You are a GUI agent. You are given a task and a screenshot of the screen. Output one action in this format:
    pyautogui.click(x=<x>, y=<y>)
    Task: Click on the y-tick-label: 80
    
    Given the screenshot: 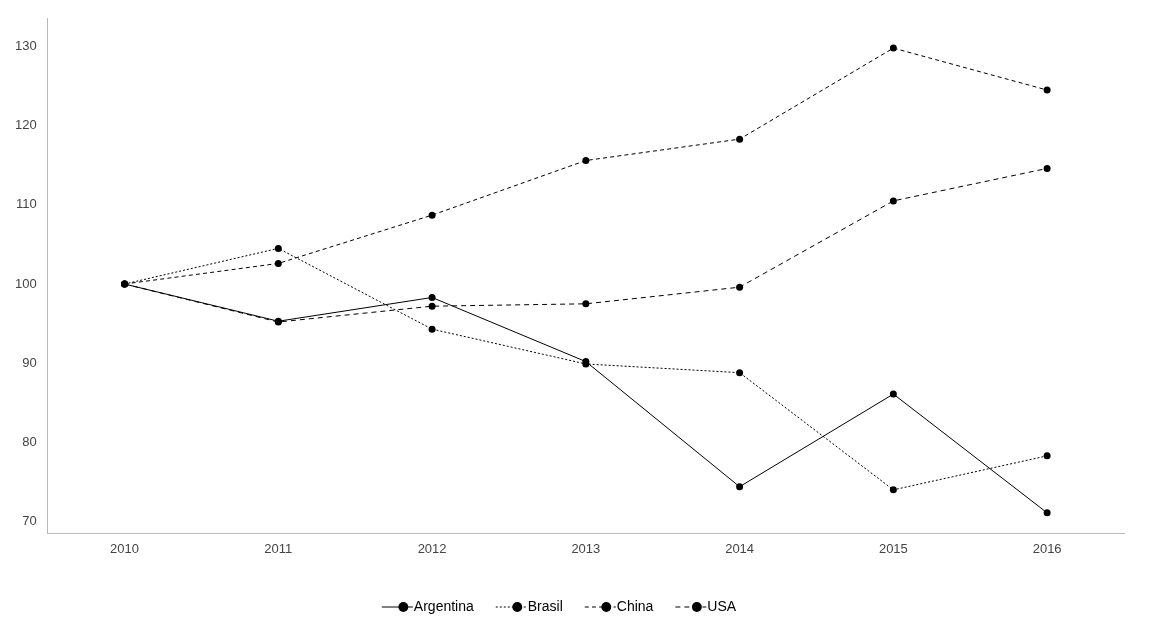 What is the action you would take?
    pyautogui.click(x=29, y=441)
    